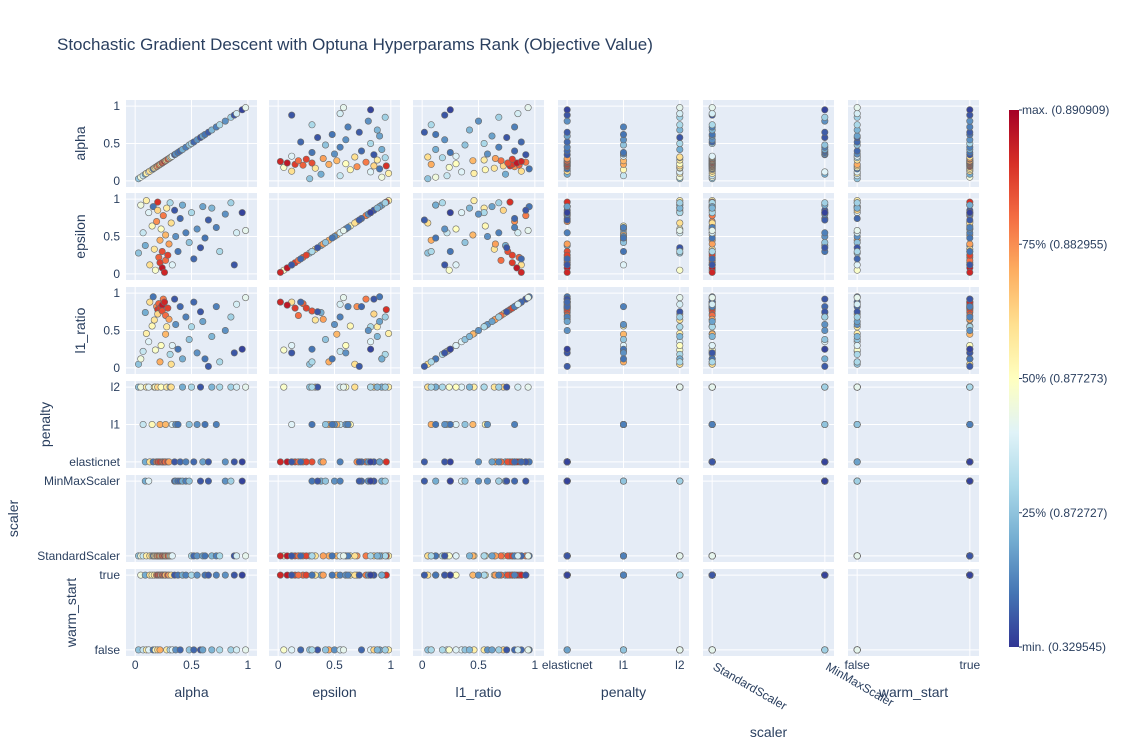 This screenshot has width=1130, height=750. Describe the element at coordinates (913, 330) in the screenshot. I see `cell-l1_ratio-vs-warm_start` at that location.